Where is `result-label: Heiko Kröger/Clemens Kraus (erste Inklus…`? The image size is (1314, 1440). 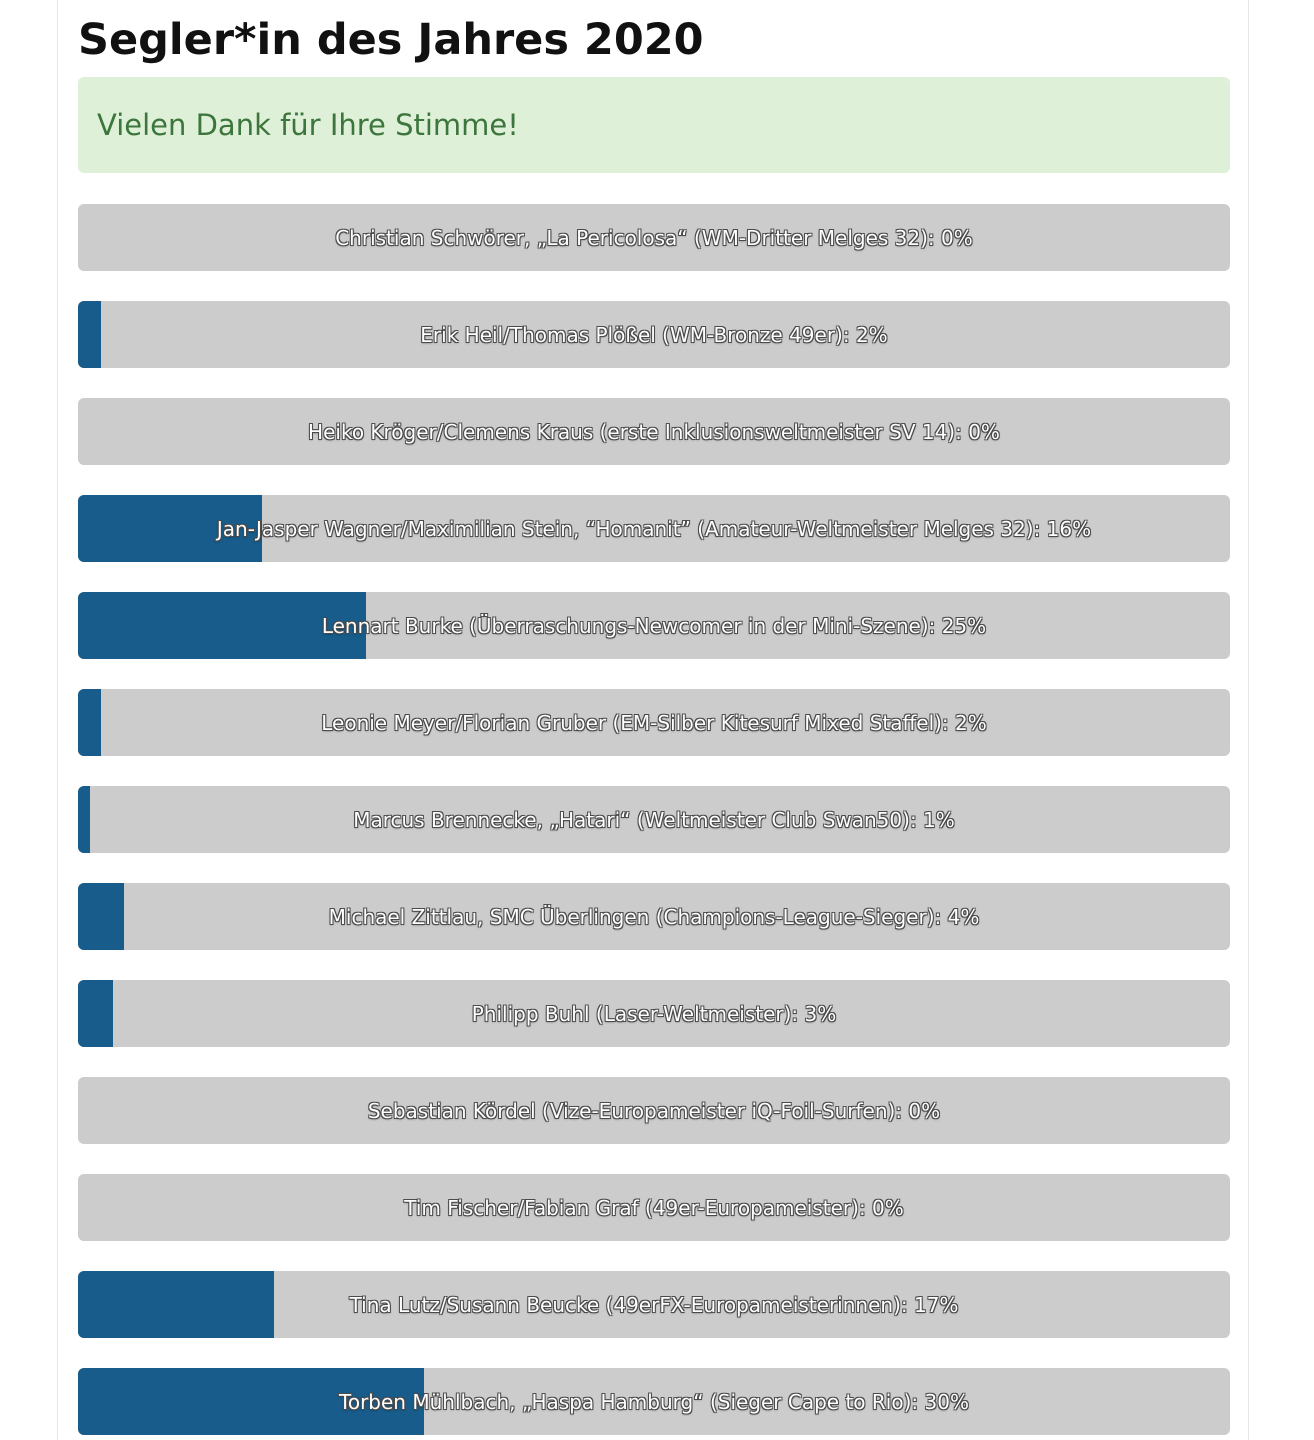
result-label: Heiko Kröger/Clemens Kraus (erste Inklus… is located at coordinates (654, 431).